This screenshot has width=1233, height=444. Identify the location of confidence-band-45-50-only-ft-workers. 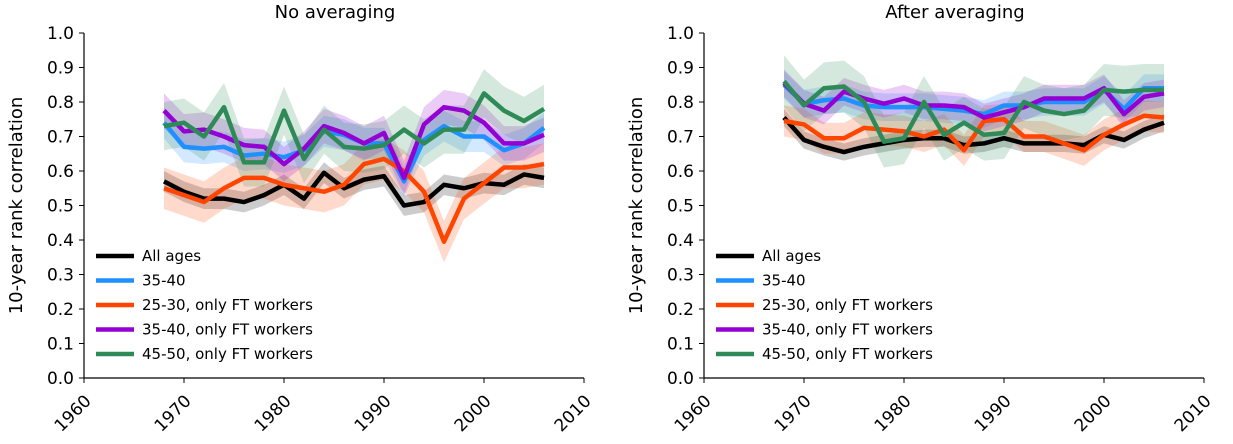
(354, 128).